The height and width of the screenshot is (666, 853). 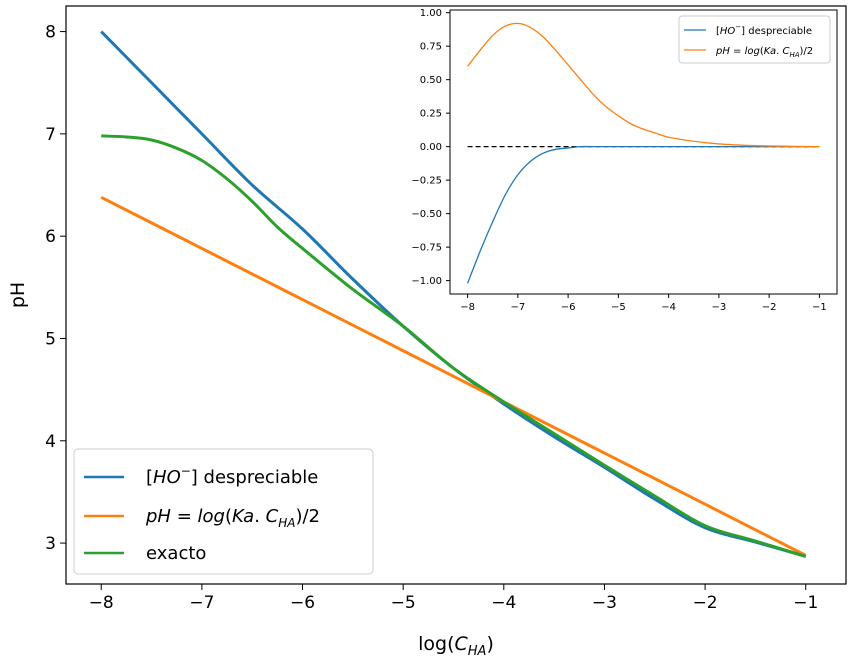 What do you see at coordinates (50, 442) in the screenshot?
I see `main-y-tick-label: 4` at bounding box center [50, 442].